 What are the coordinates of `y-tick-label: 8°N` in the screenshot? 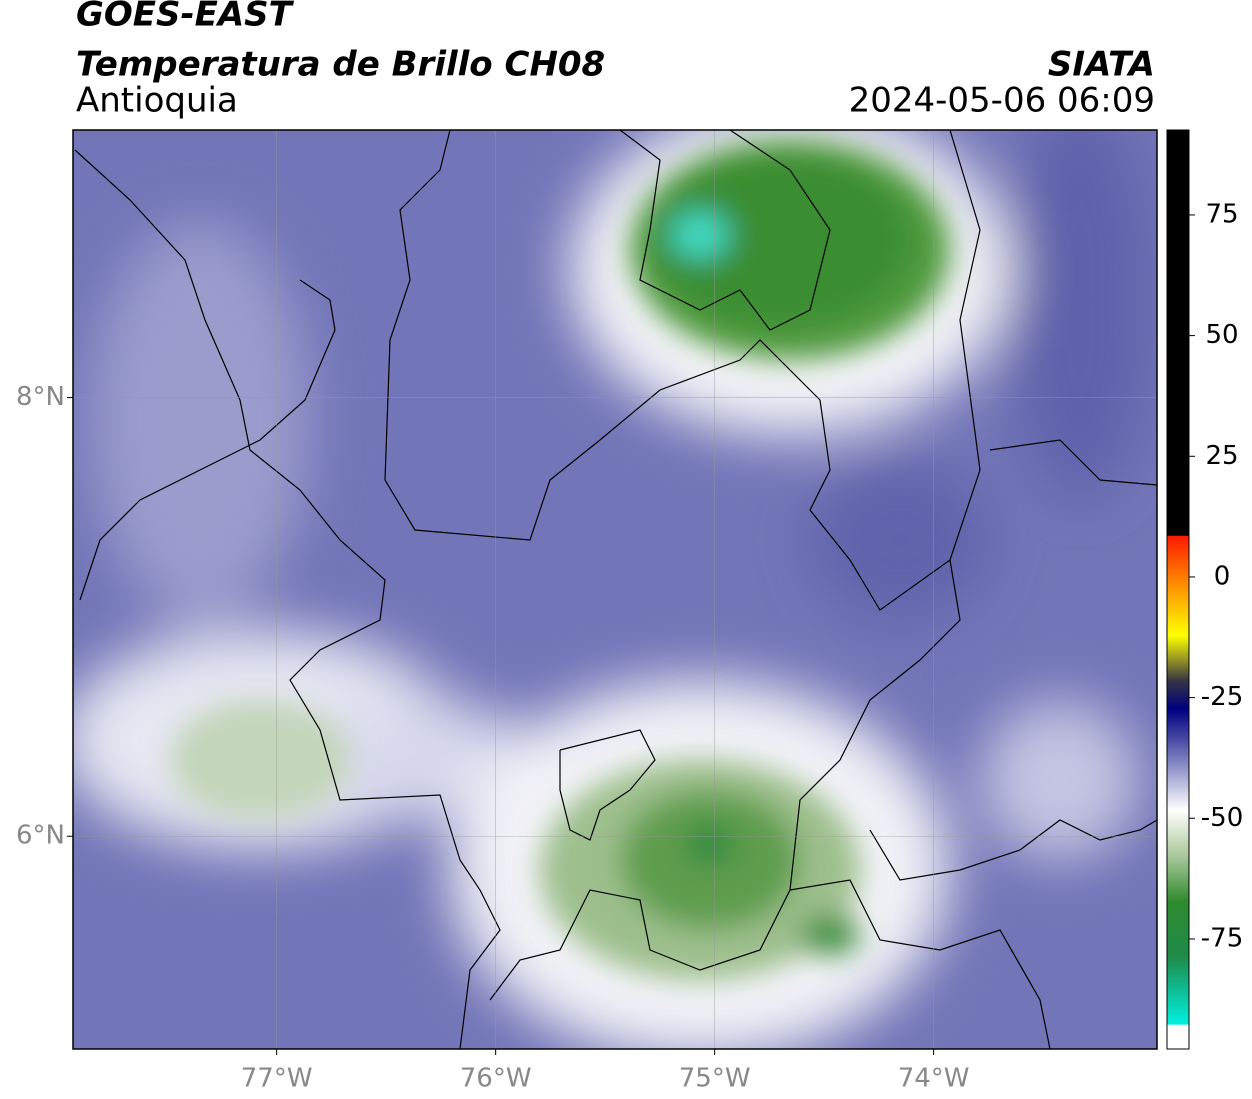 It's located at (40, 397).